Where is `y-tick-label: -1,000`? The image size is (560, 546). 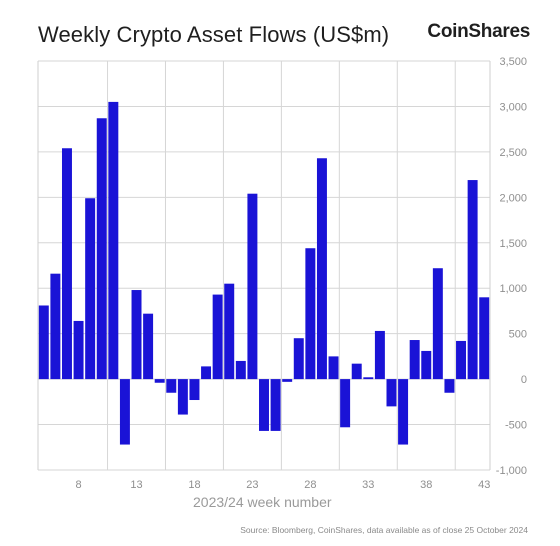
y-tick-label: -1,000 is located at coordinates (511, 471).